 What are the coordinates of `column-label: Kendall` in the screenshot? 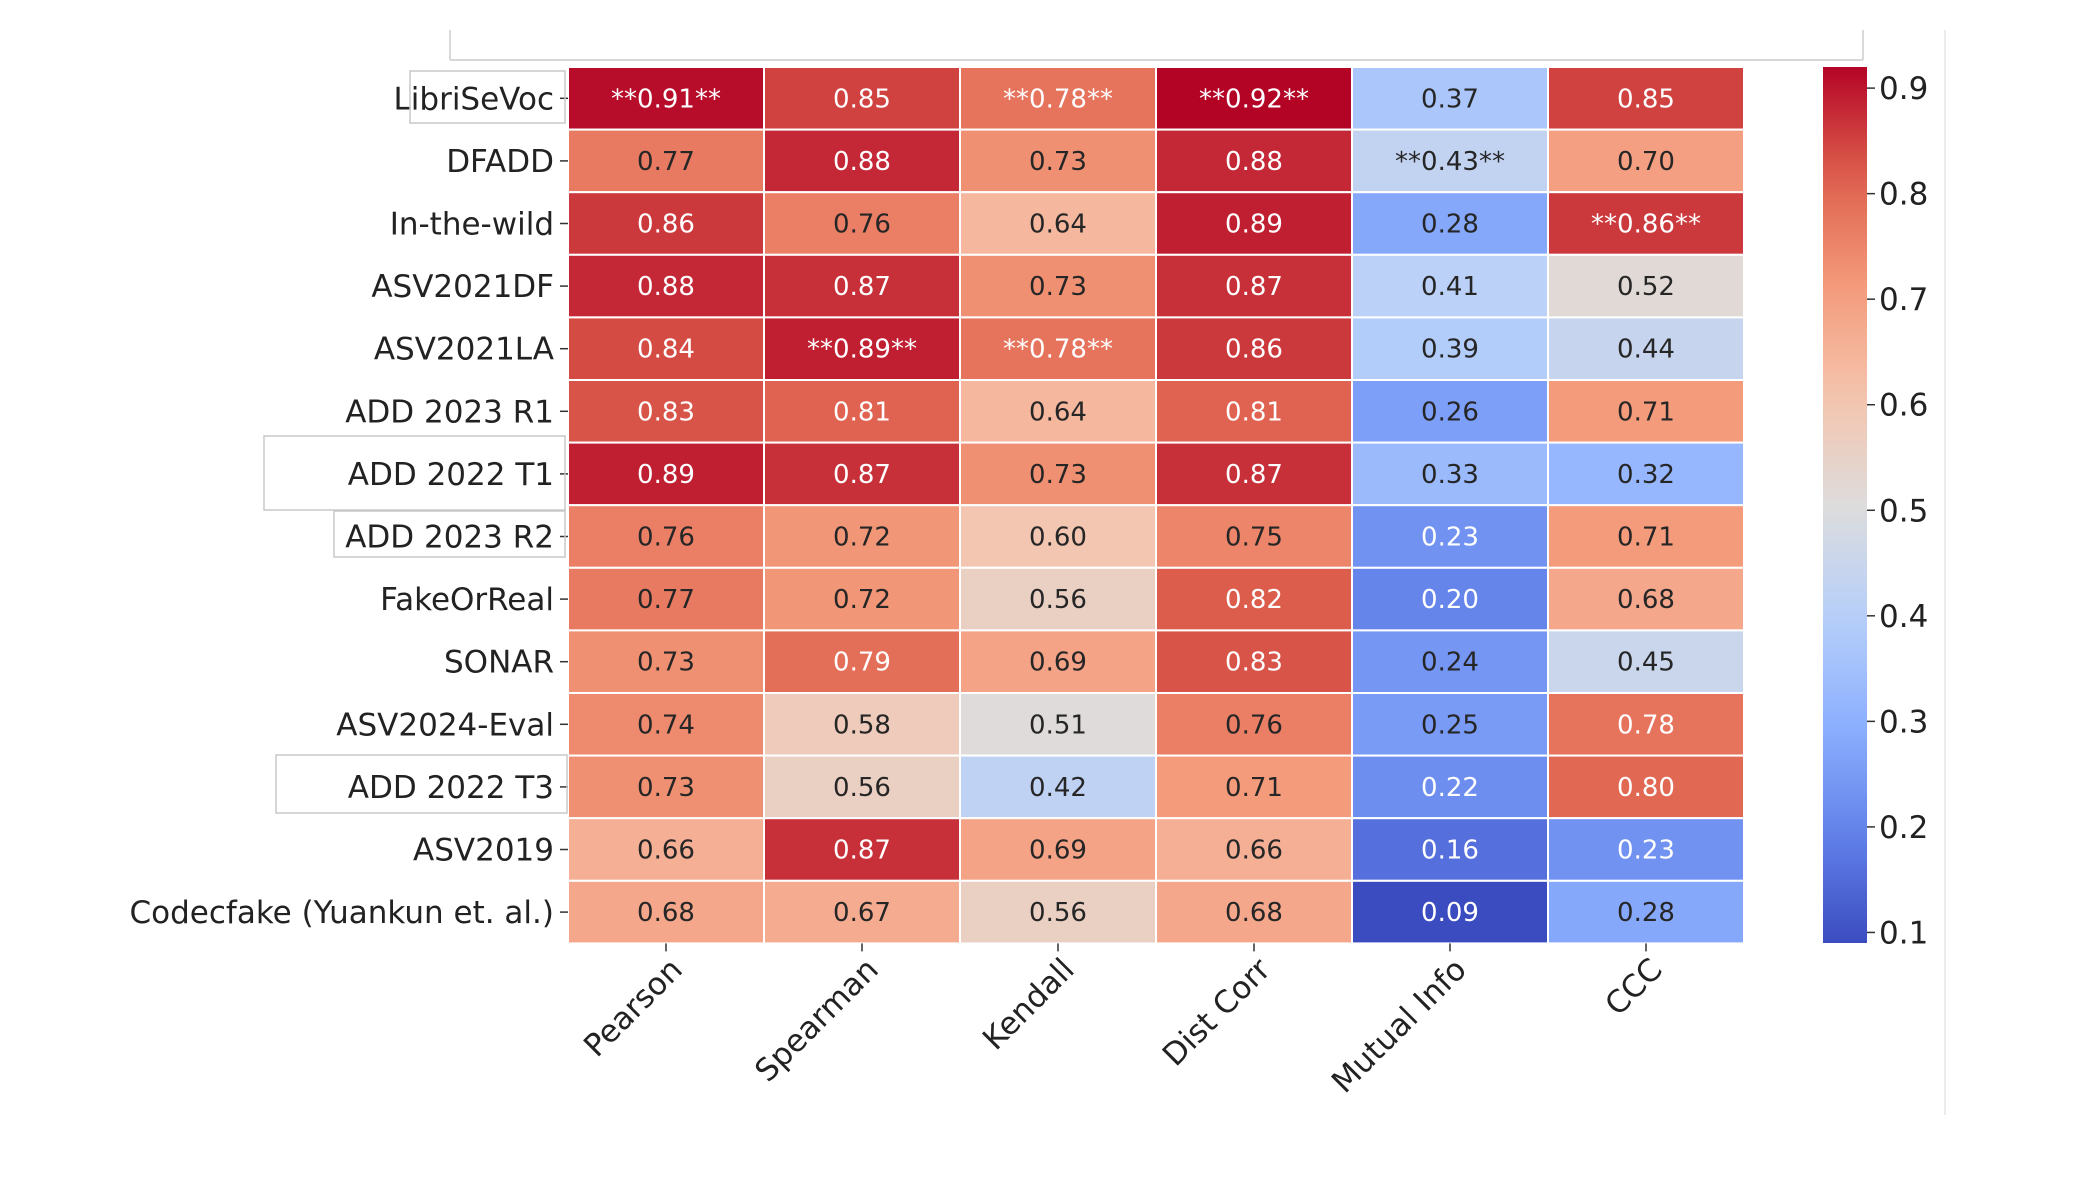 It's located at (1029, 1005).